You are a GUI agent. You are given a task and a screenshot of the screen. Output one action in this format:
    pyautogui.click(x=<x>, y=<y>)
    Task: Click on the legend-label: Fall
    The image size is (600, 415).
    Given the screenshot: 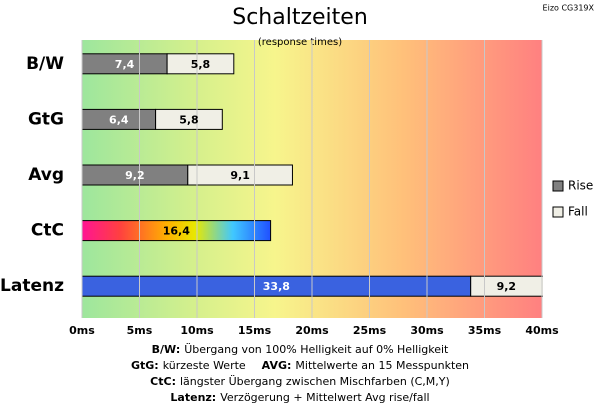 What is the action you would take?
    pyautogui.click(x=578, y=212)
    